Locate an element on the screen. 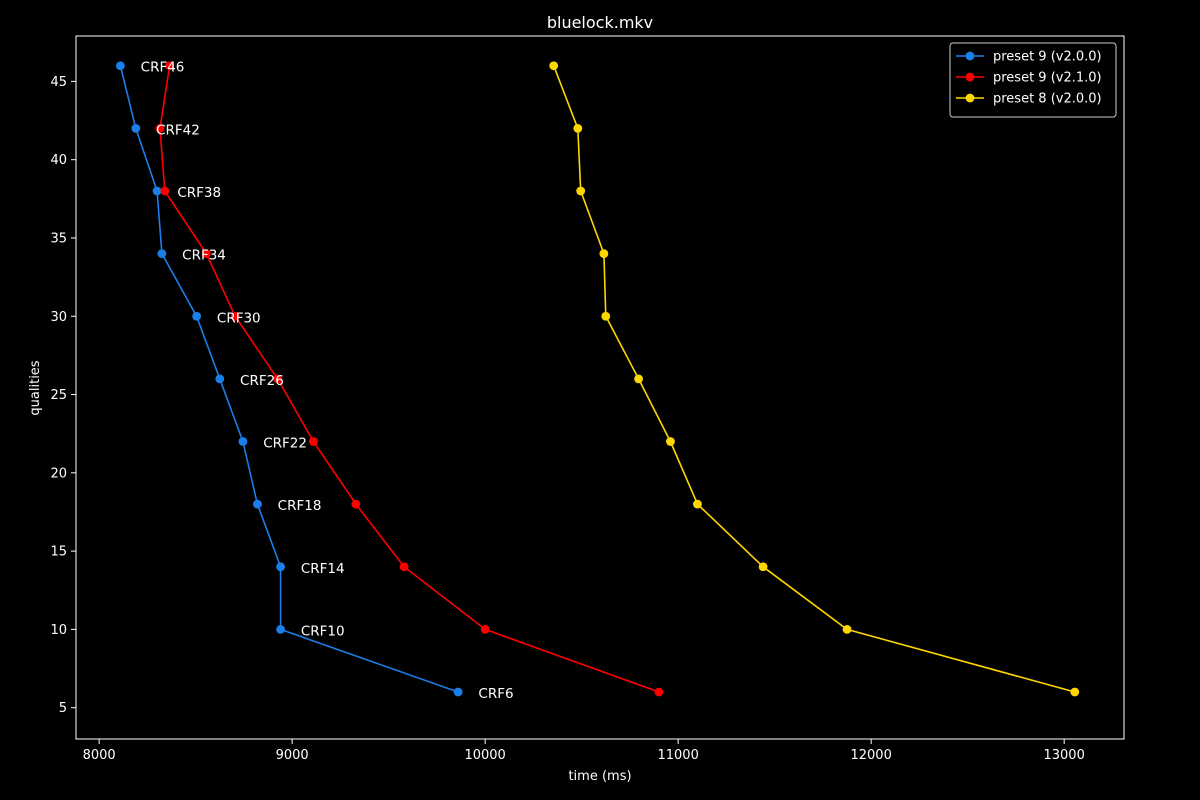 Image resolution: width=1200 pixels, height=800 pixels. legend-box is located at coordinates (1033, 80).